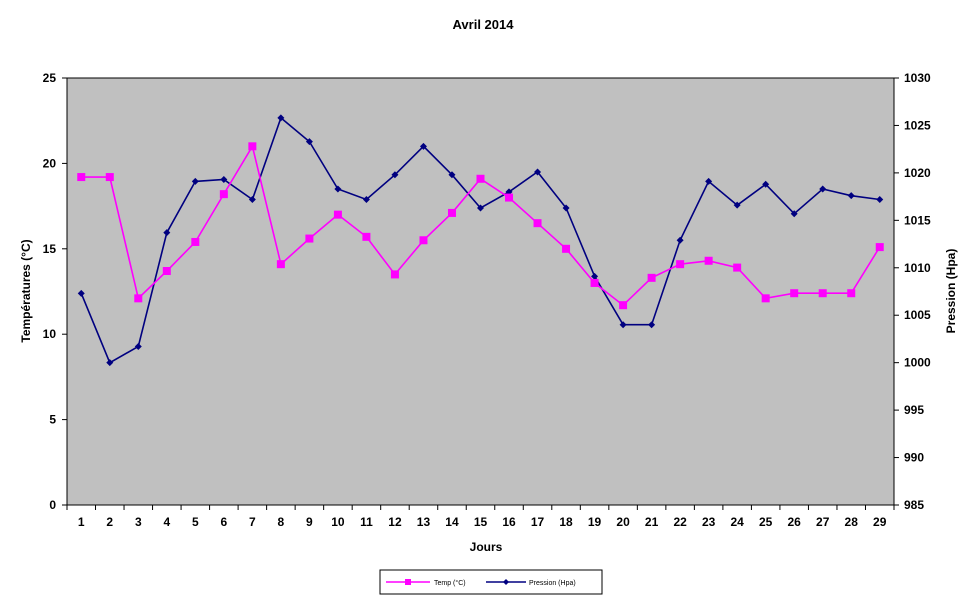  What do you see at coordinates (281, 522) in the screenshot?
I see `x-tick-label: 8` at bounding box center [281, 522].